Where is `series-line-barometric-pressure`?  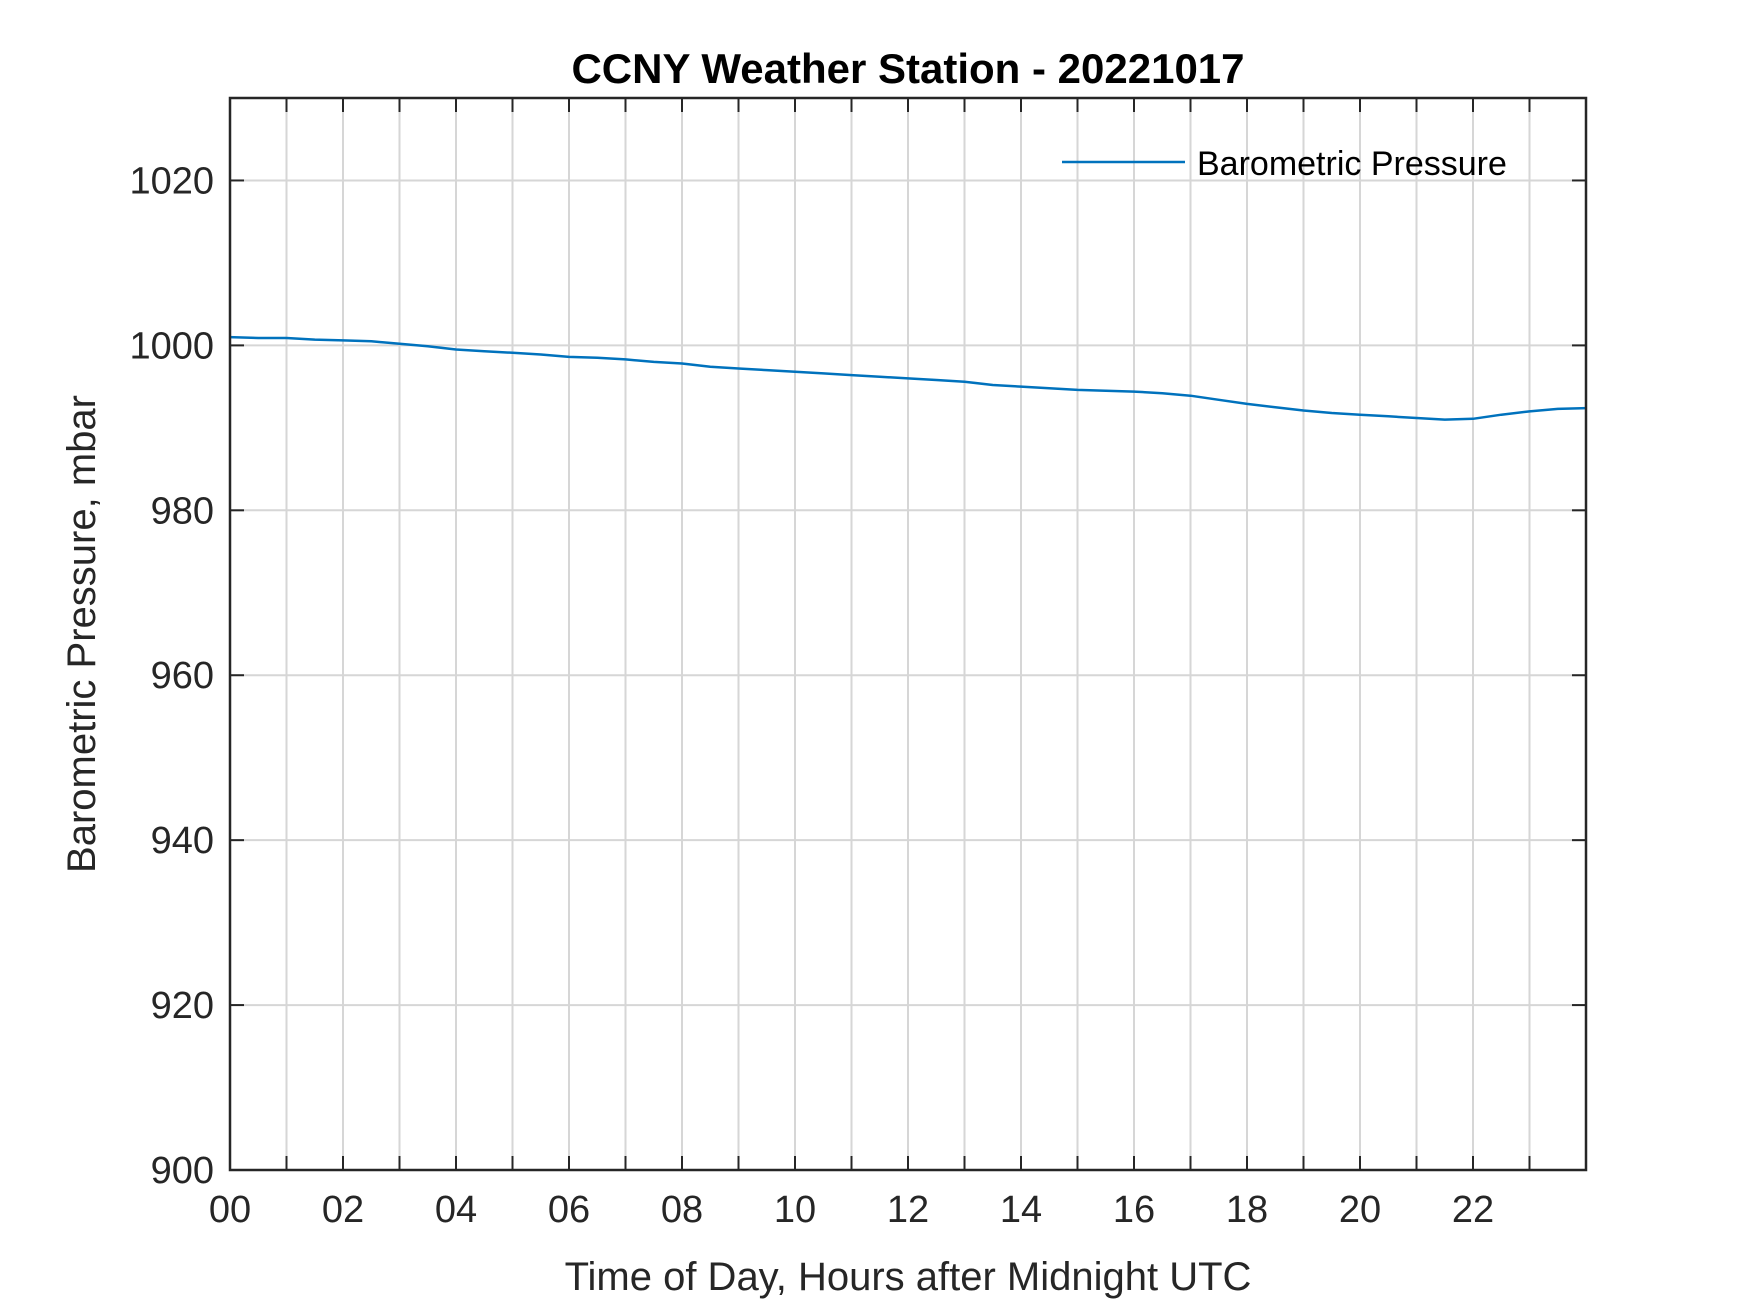
series-line-barometric-pressure is located at coordinates (908, 378).